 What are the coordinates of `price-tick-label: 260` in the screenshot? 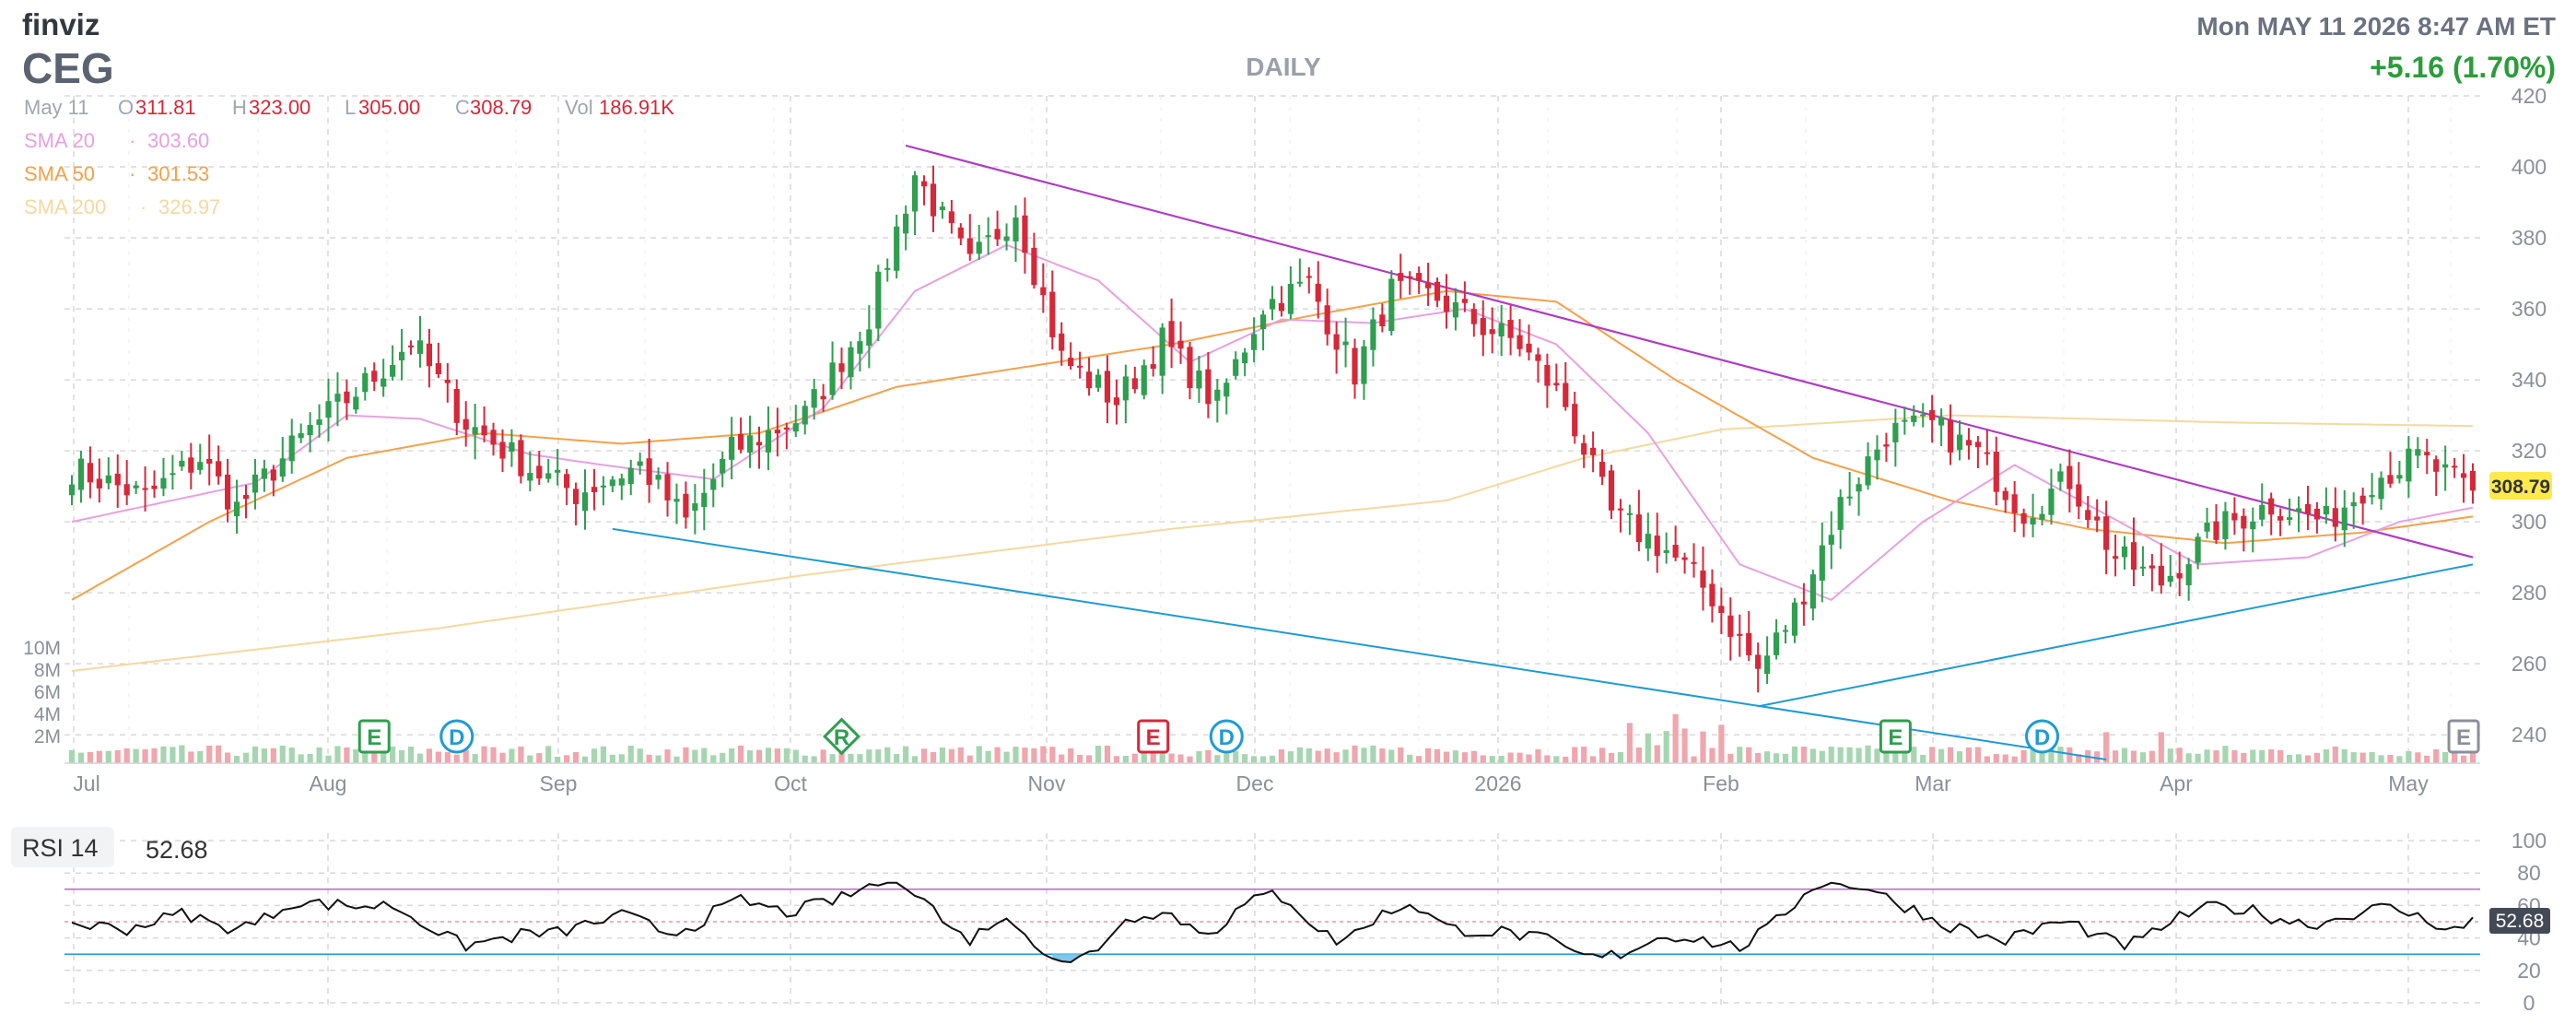 It's located at (2529, 664).